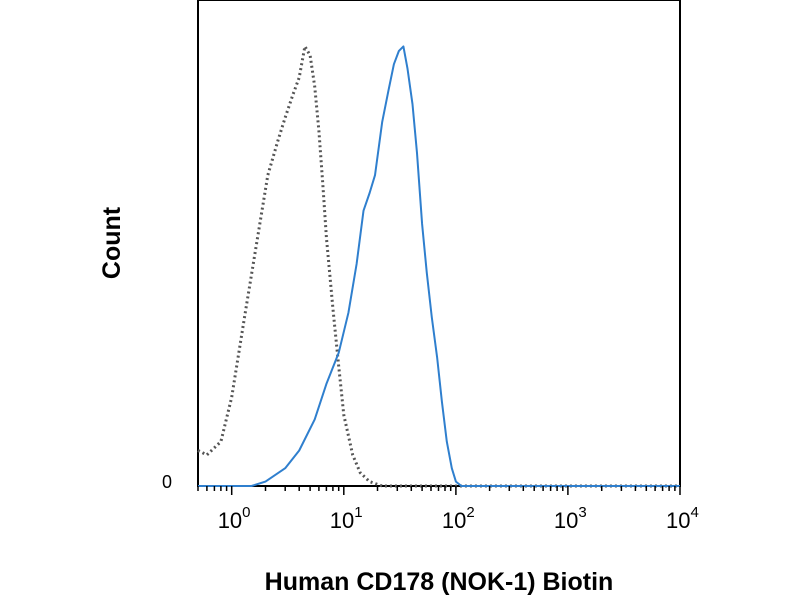 This screenshot has width=800, height=600. I want to click on x-tick-label: 10³, so click(570, 518).